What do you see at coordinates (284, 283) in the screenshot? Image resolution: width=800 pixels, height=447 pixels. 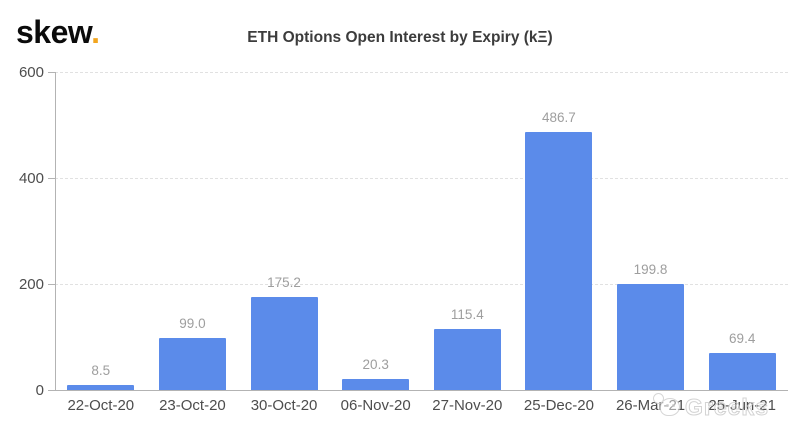 I see `bar-value-label: 175.2` at bounding box center [284, 283].